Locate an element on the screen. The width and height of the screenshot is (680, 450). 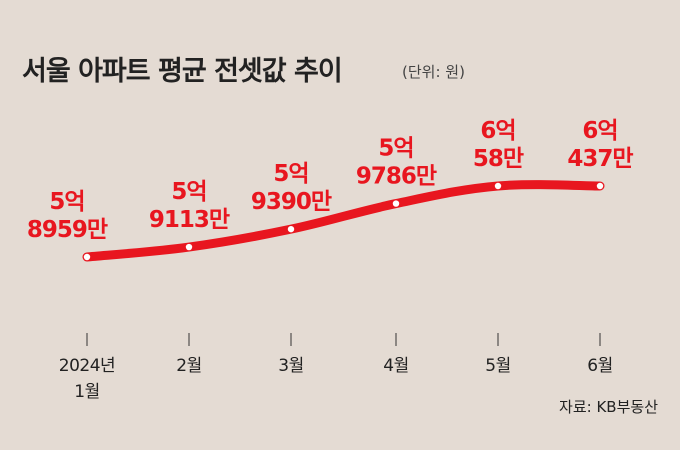
x-tick-label: 1월 is located at coordinates (86, 392).